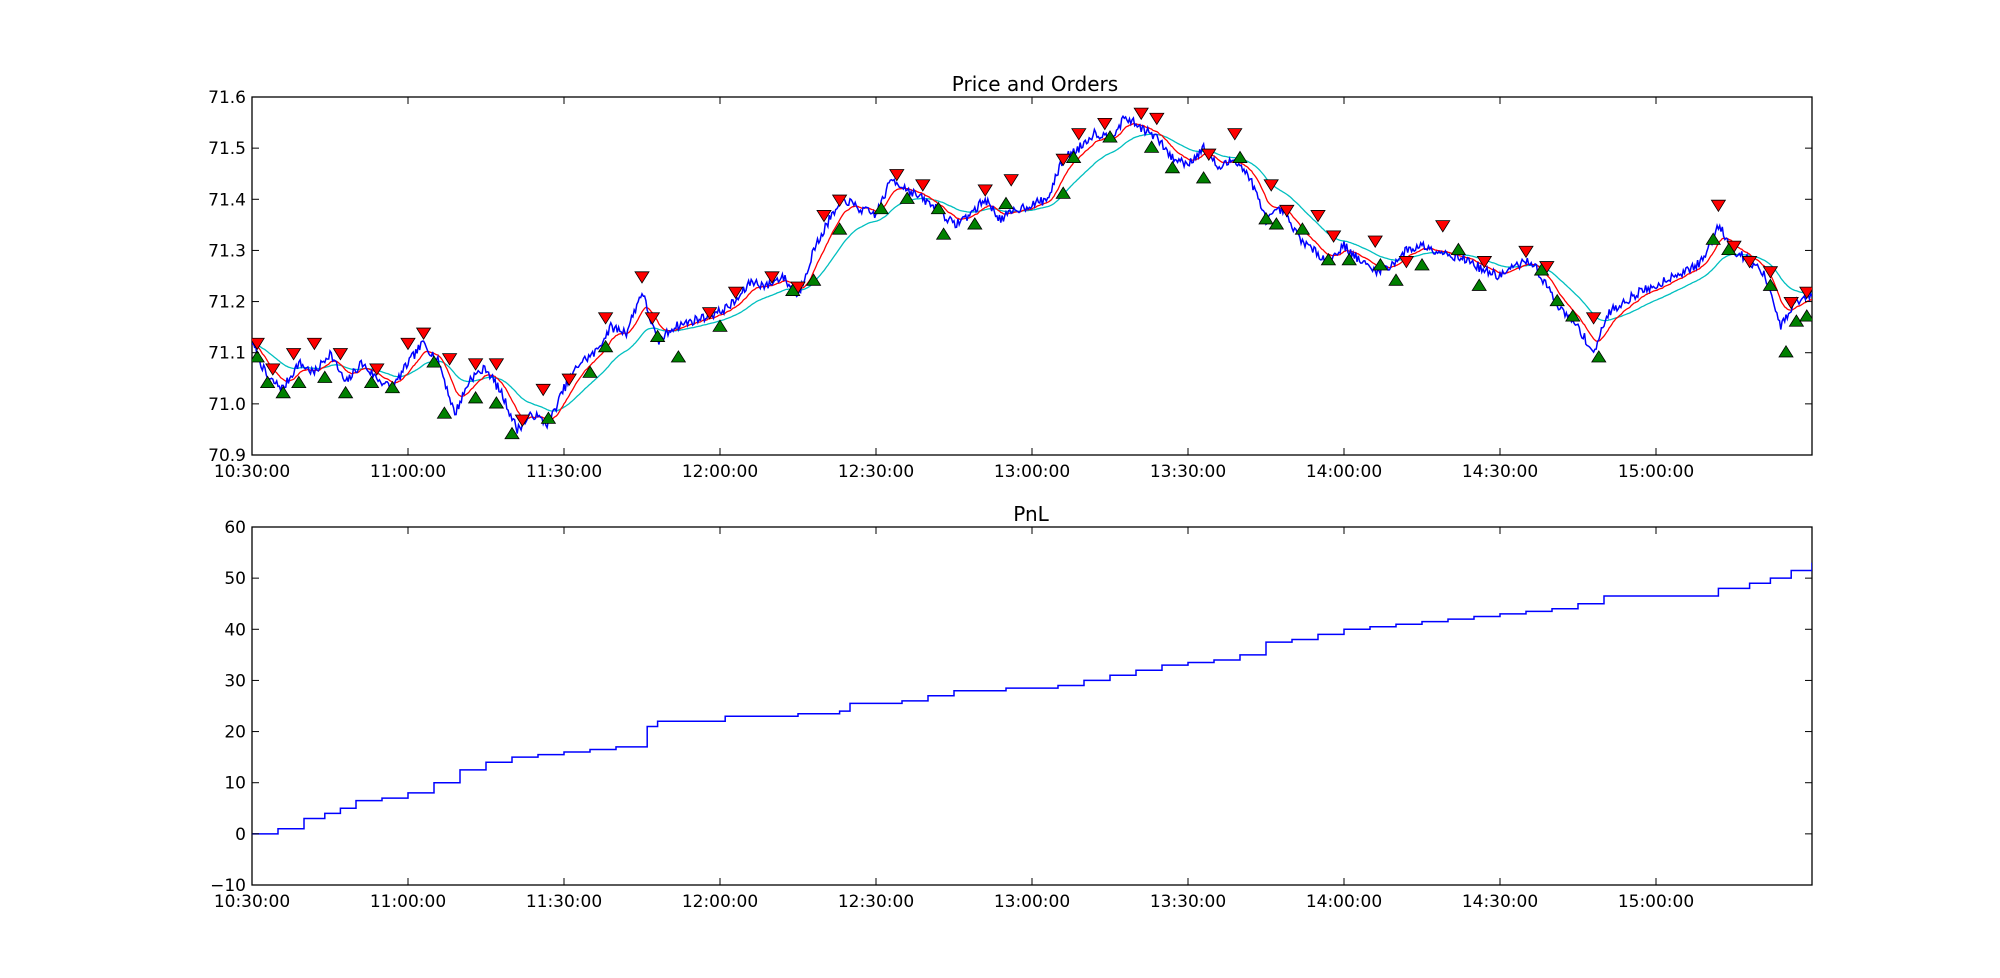 This screenshot has width=2000, height=978. What do you see at coordinates (1500, 472) in the screenshot?
I see `x-tick-label: 14:30:00` at bounding box center [1500, 472].